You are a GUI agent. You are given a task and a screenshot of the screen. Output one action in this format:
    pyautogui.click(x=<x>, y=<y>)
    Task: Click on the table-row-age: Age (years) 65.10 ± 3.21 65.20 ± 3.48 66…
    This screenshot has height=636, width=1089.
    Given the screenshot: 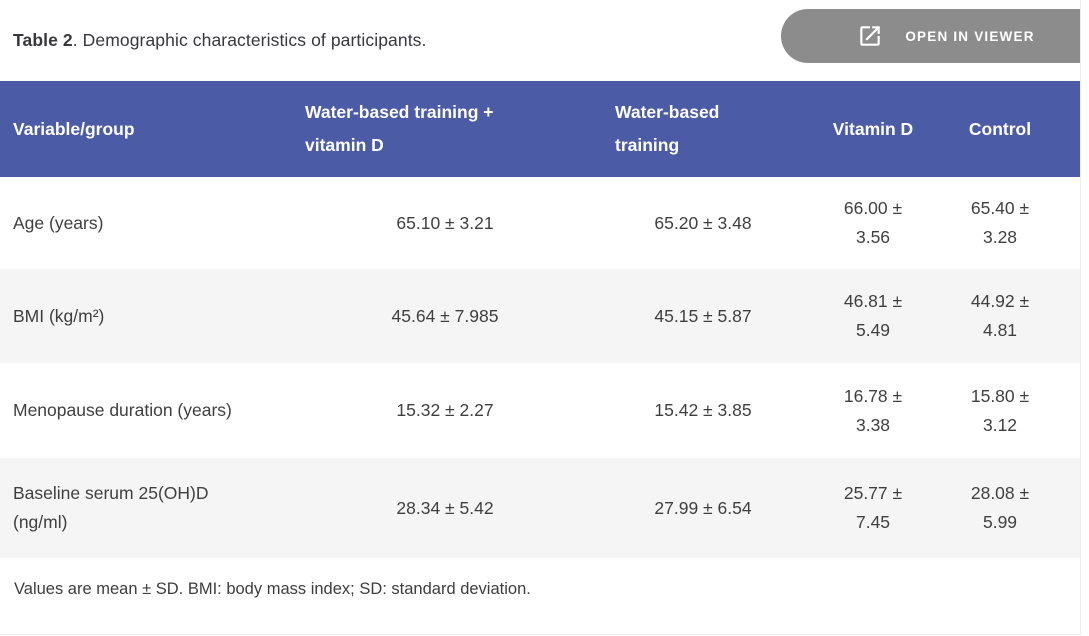 What is the action you would take?
    pyautogui.click(x=540, y=223)
    